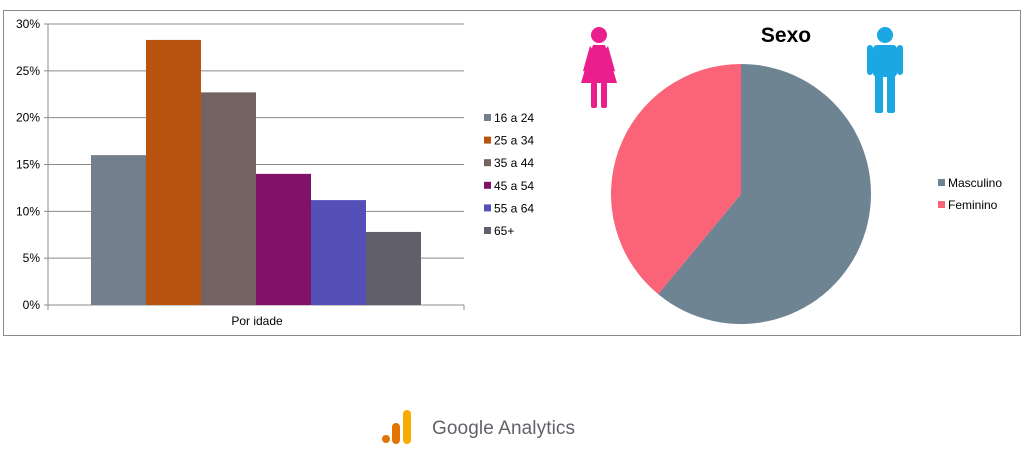 Image resolution: width=1025 pixels, height=458 pixels. What do you see at coordinates (28, 118) in the screenshot?
I see `y-tick-label: 20%` at bounding box center [28, 118].